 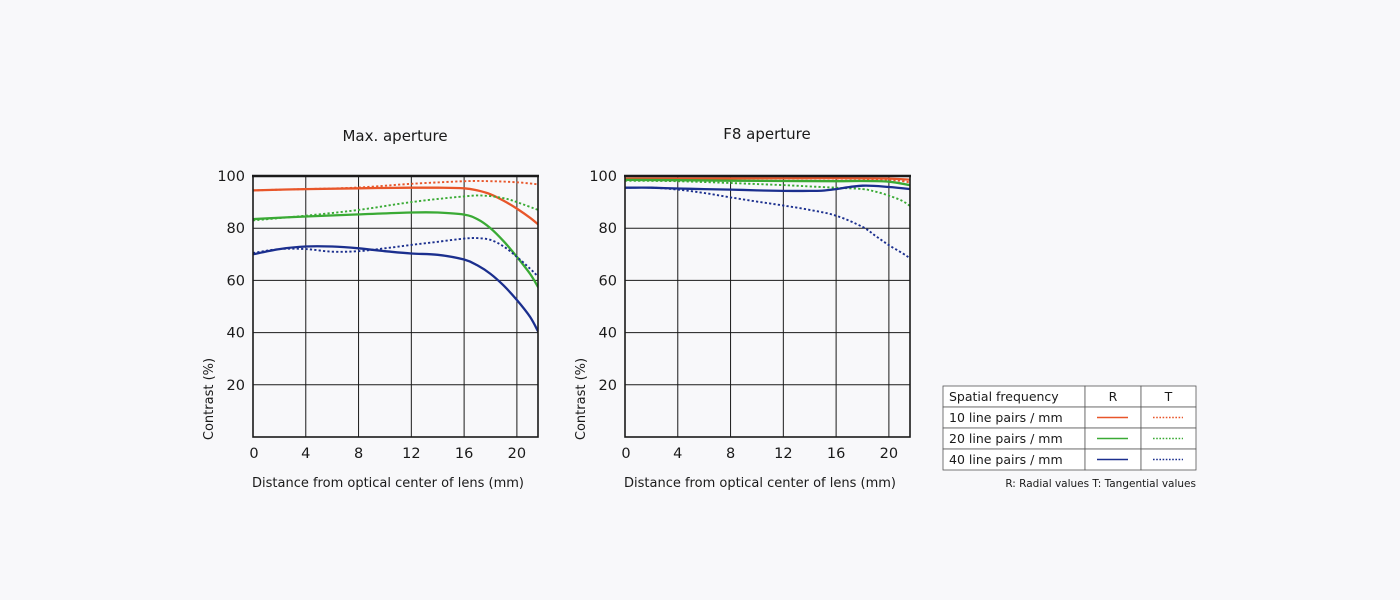 I want to click on legend-header-tangential: T, so click(x=1168, y=396).